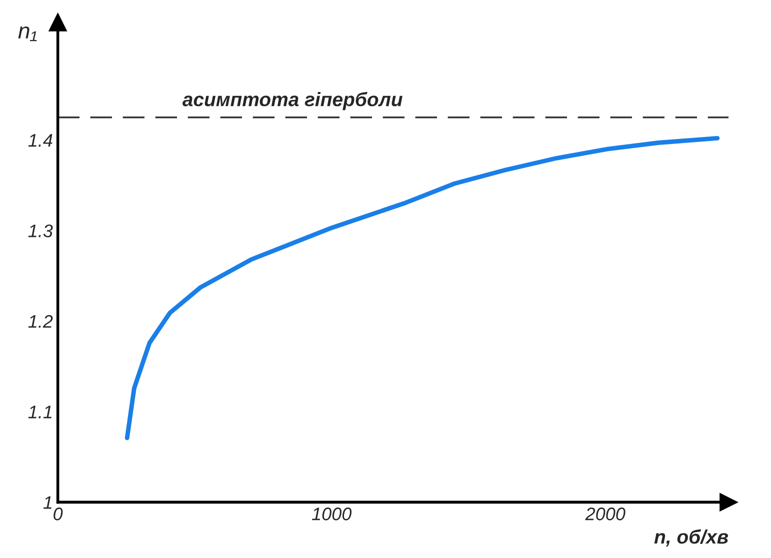  What do you see at coordinates (58, 514) in the screenshot?
I see `x-tick-label: 0` at bounding box center [58, 514].